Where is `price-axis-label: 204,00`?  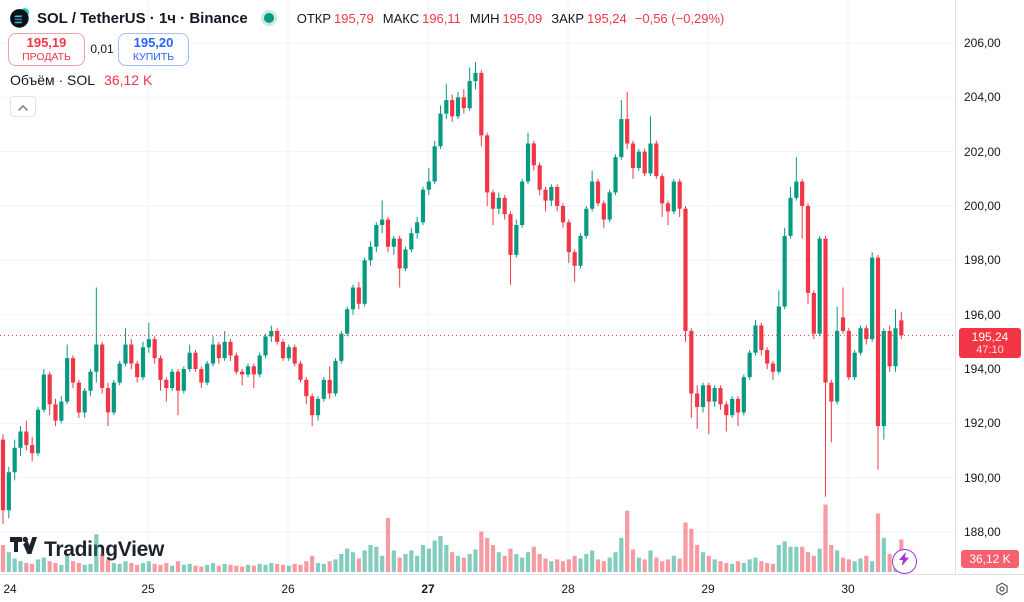
price-axis-label: 204,00 is located at coordinates (982, 97).